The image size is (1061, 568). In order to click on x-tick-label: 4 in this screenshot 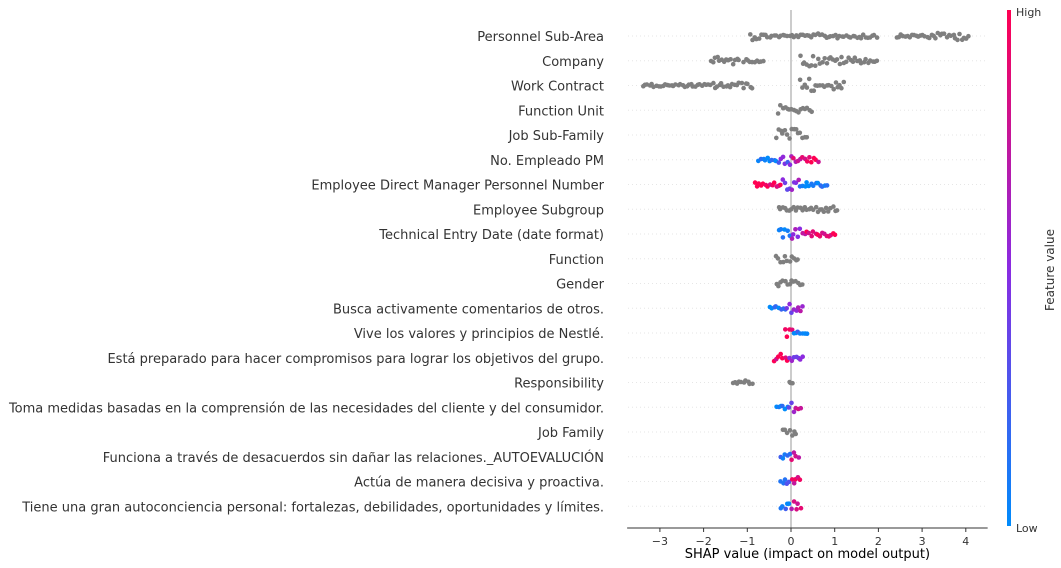, I will do `click(965, 541)`.